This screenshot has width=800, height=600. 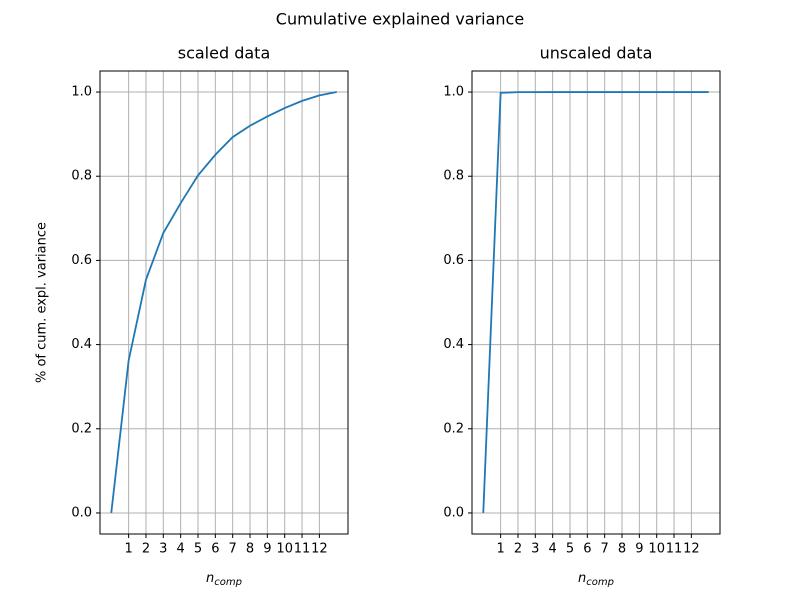 I want to click on figure-title: Cumulative explained variance, so click(x=400, y=19).